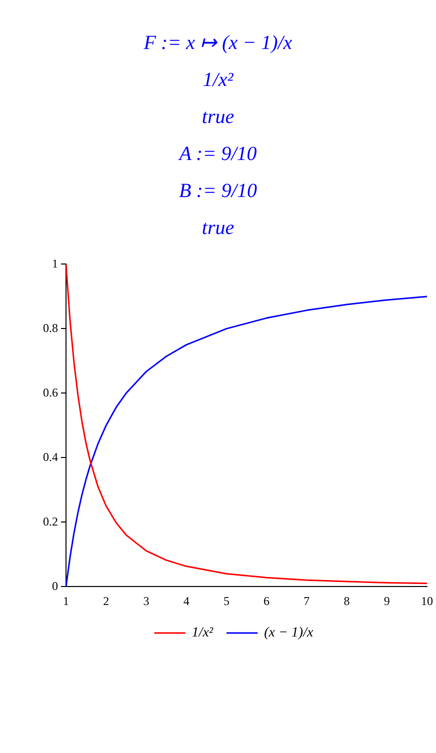  What do you see at coordinates (307, 601) in the screenshot?
I see `x-tick-label: 7` at bounding box center [307, 601].